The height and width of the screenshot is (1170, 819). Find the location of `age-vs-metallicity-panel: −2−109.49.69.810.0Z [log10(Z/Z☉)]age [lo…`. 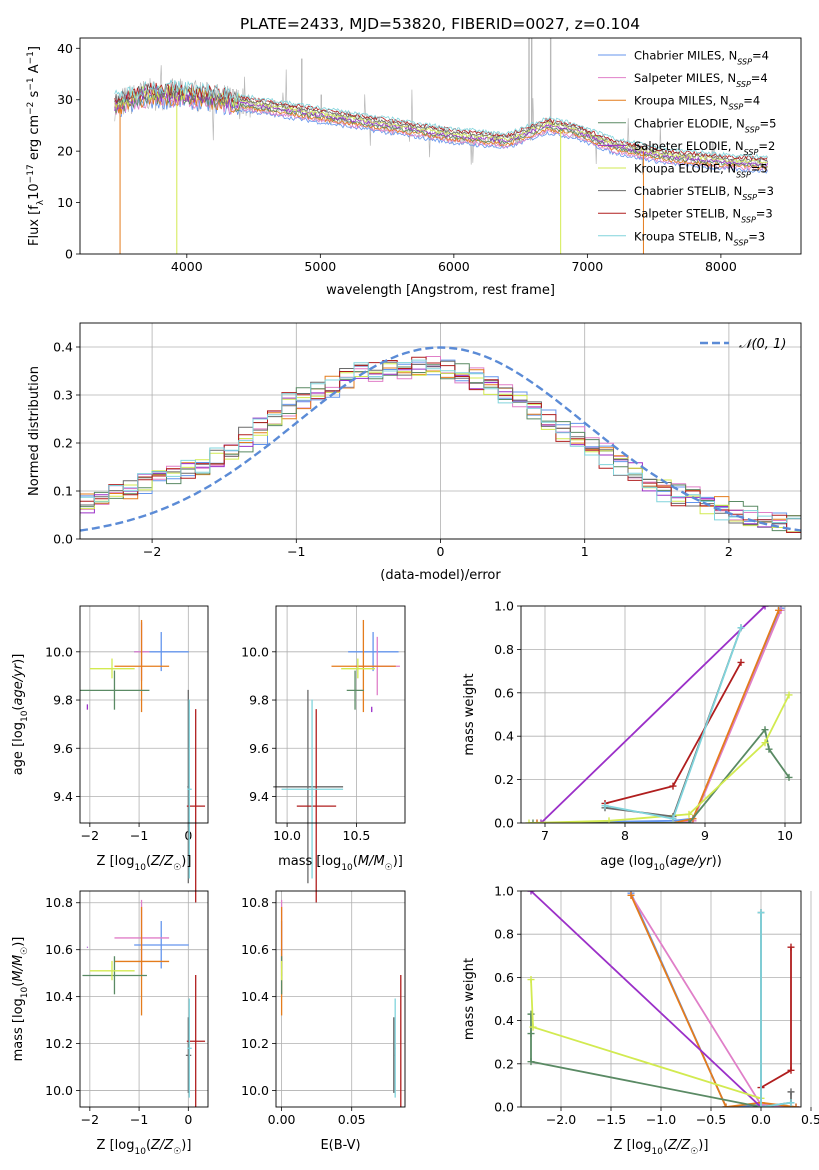

age-vs-metallicity-panel: −2−109.49.69.810.0Z [log10(Z/Z☉)]age [lo… is located at coordinates (110, 754).